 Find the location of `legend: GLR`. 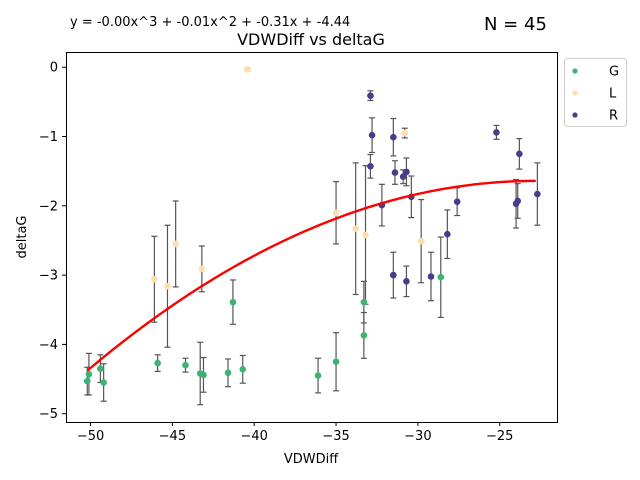

legend: GLR is located at coordinates (595, 92).